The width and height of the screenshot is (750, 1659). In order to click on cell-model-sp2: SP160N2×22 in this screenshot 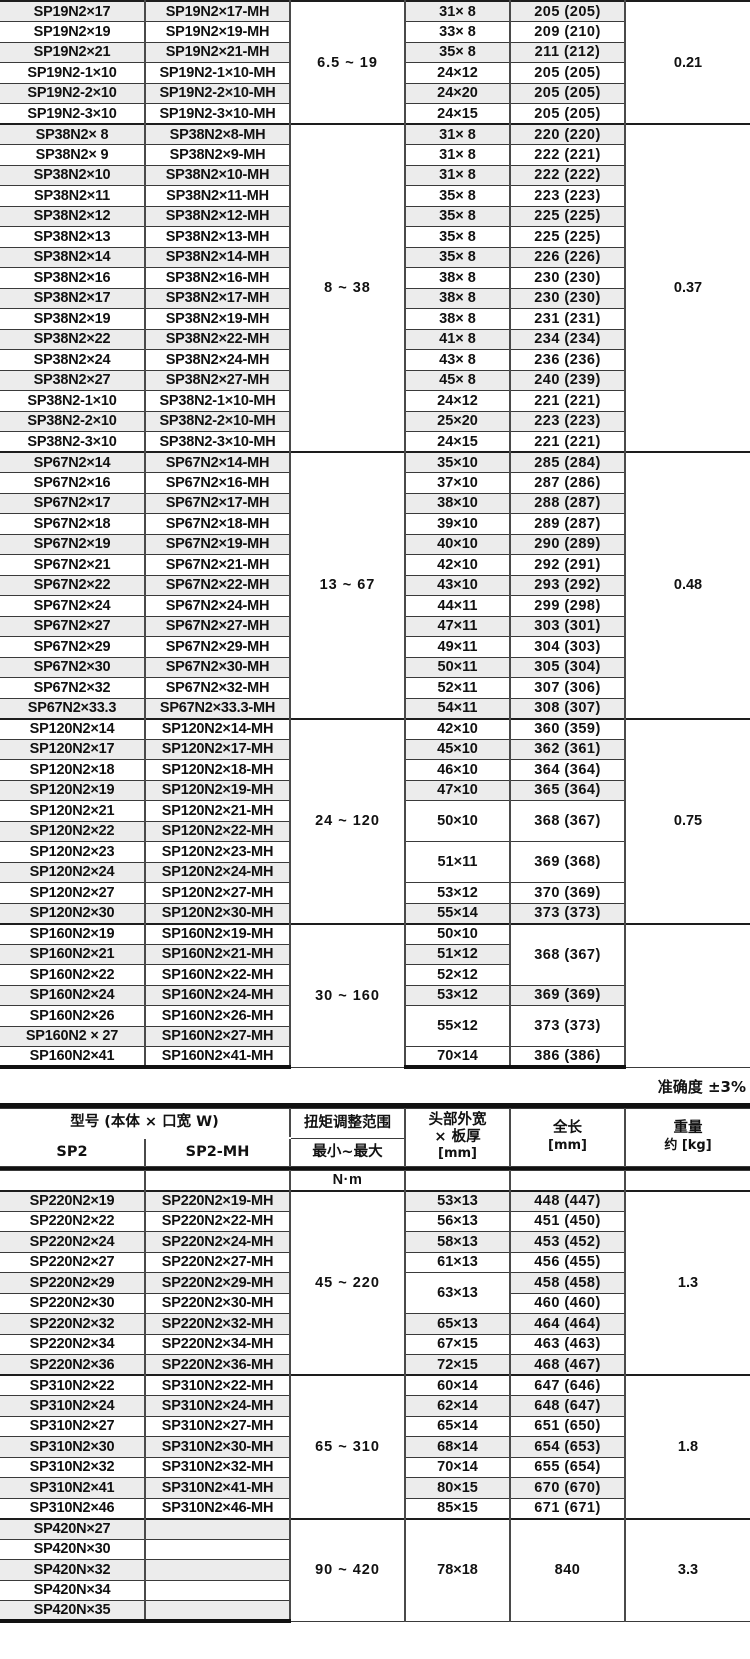, I will do `click(73, 975)`.